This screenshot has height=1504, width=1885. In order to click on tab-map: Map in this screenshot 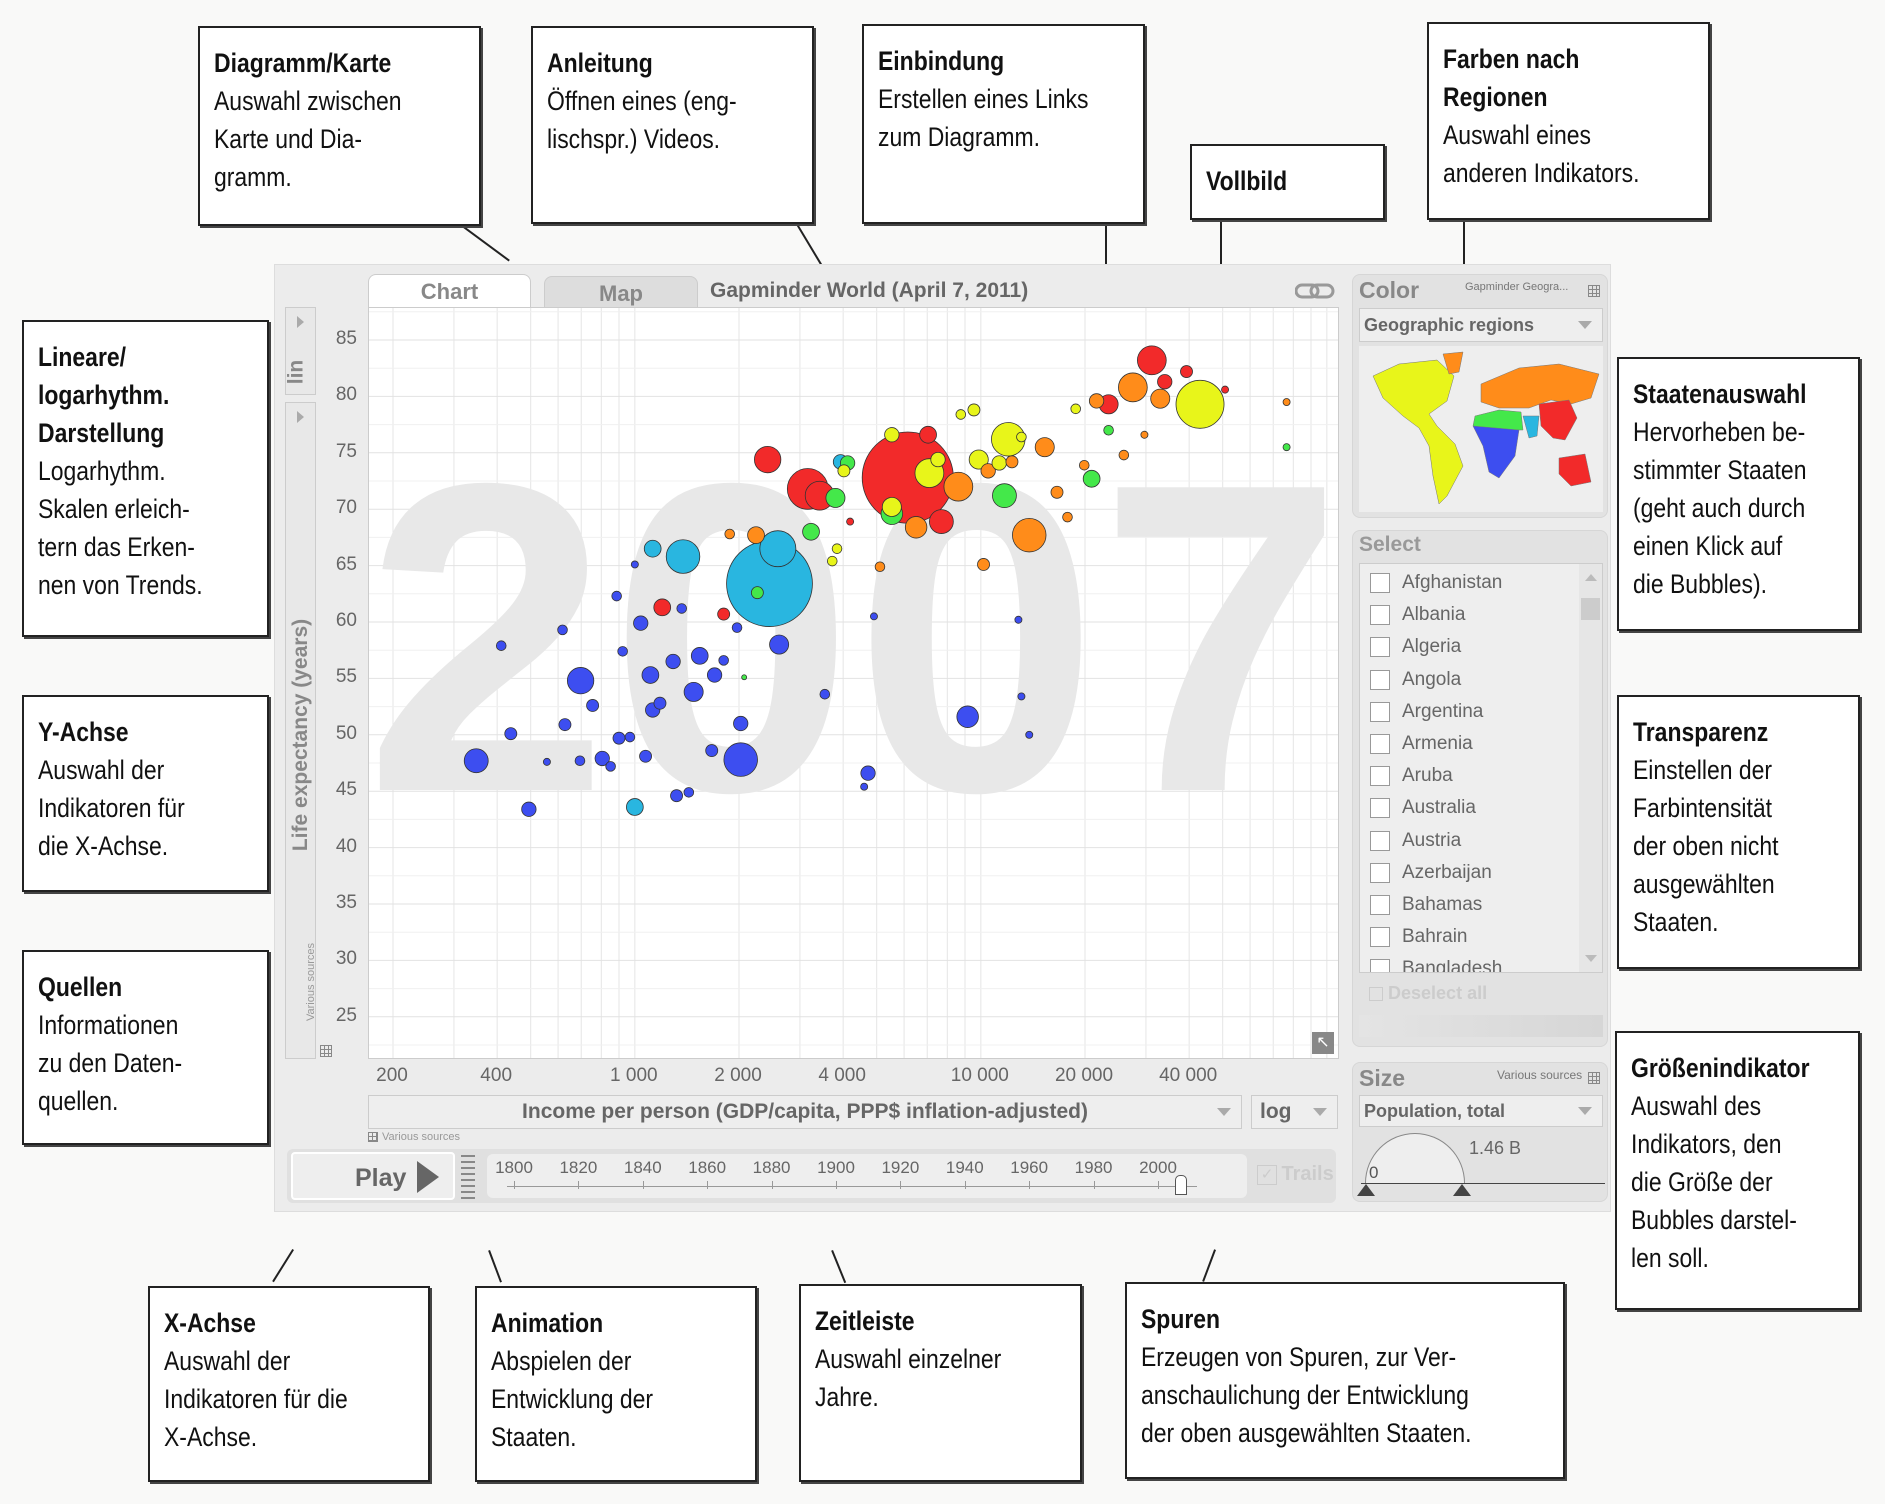, I will do `click(621, 291)`.